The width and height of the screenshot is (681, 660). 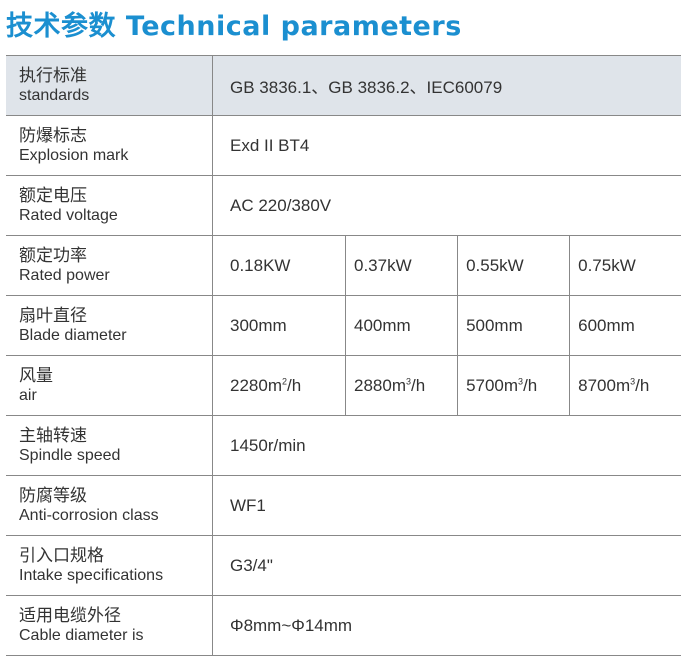 What do you see at coordinates (625, 385) in the screenshot?
I see `param-value: 8700m3/h` at bounding box center [625, 385].